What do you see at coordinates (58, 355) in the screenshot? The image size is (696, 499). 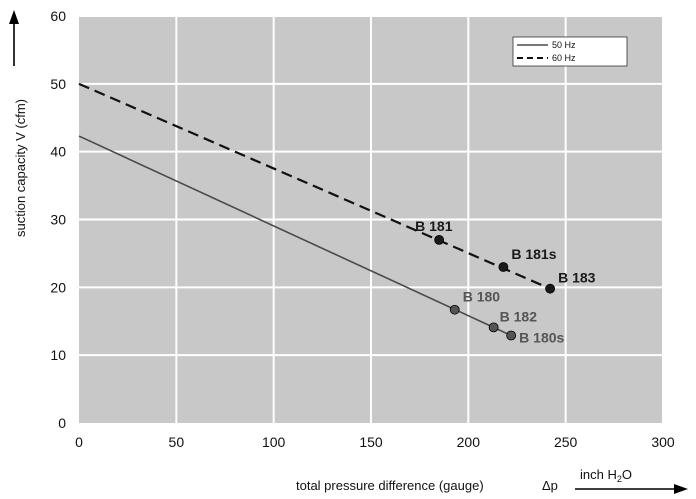 I see `y-tick-label: 10` at bounding box center [58, 355].